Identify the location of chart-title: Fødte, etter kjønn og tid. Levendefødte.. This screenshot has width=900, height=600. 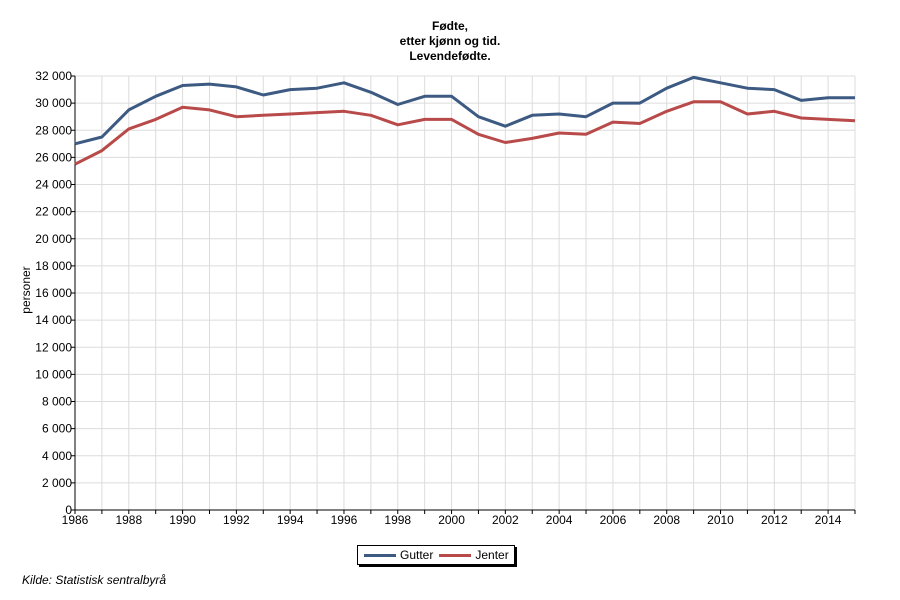
(450, 41).